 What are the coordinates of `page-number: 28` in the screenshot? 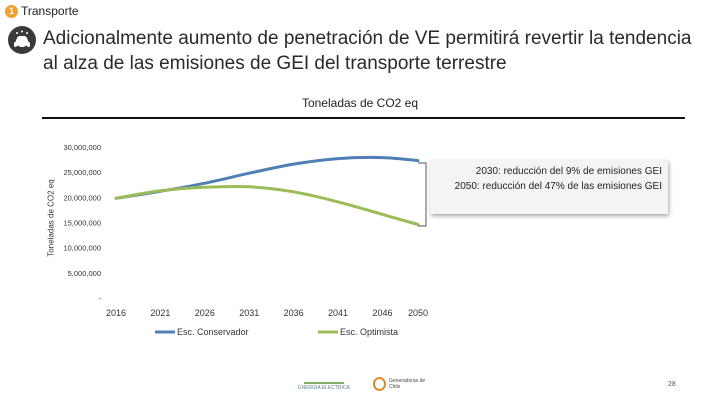 It's located at (672, 384).